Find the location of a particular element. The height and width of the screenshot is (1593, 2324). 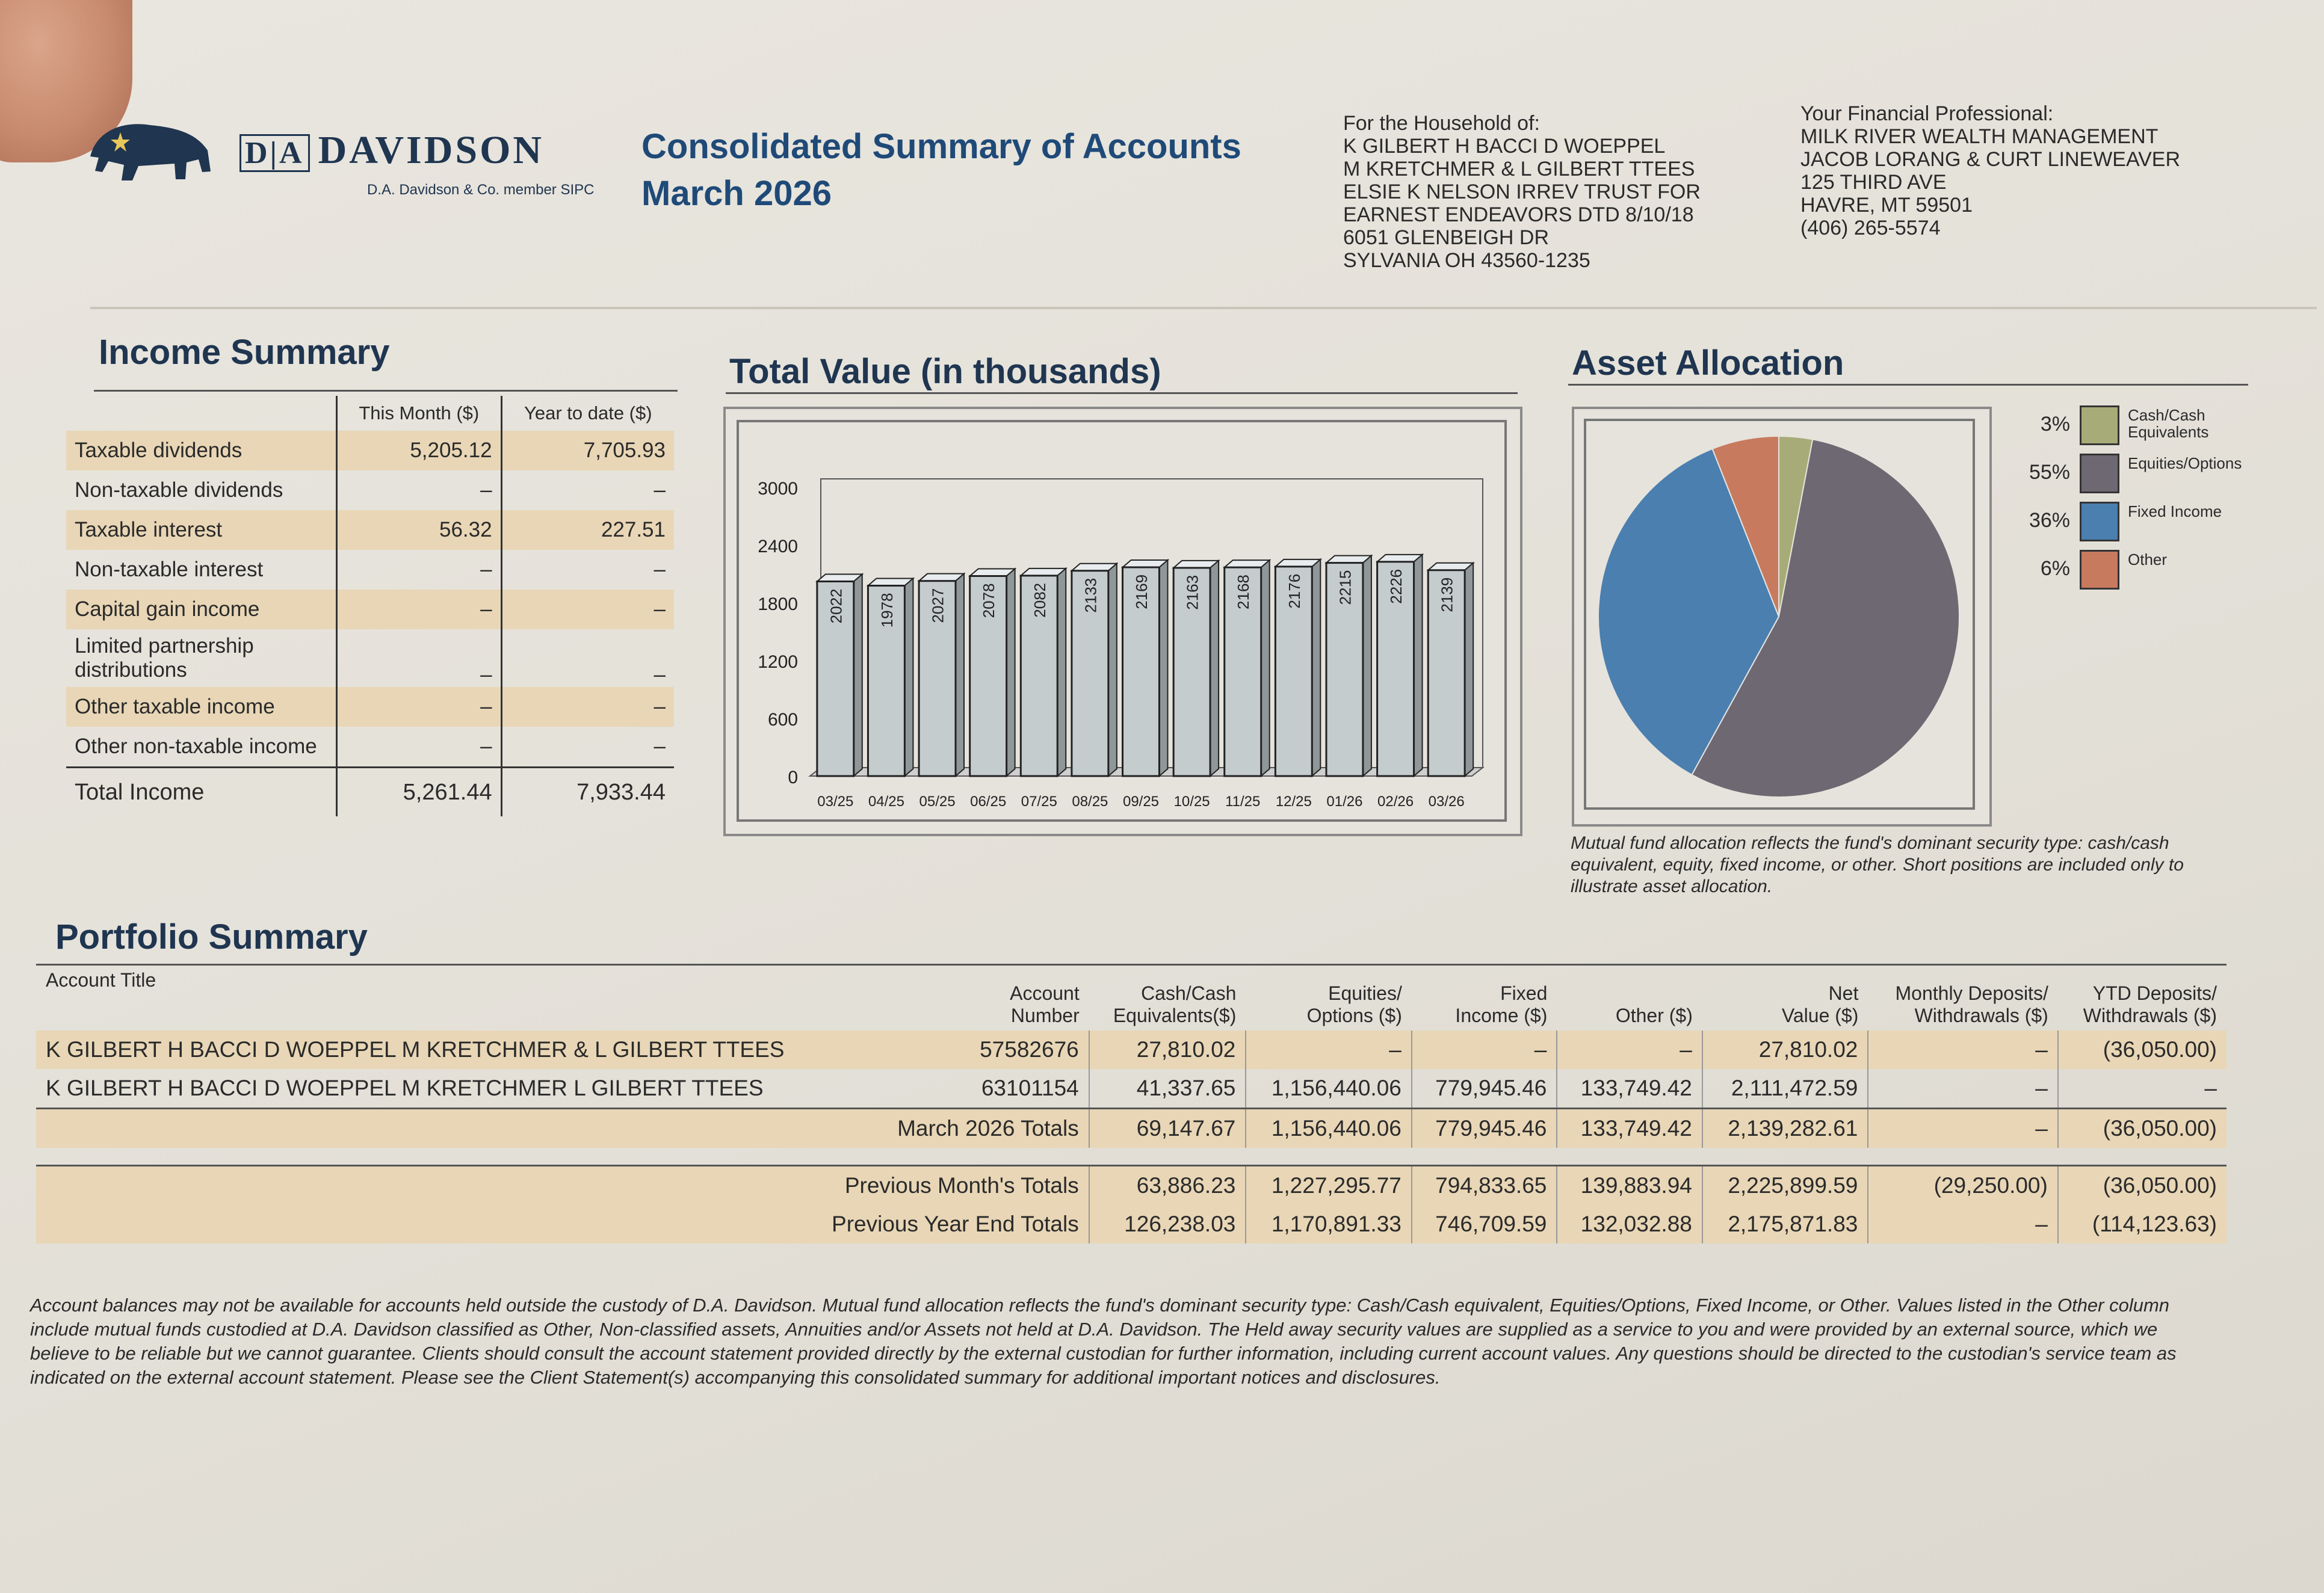

household-line: 6051 GLENBEIGH DR is located at coordinates (1446, 238).